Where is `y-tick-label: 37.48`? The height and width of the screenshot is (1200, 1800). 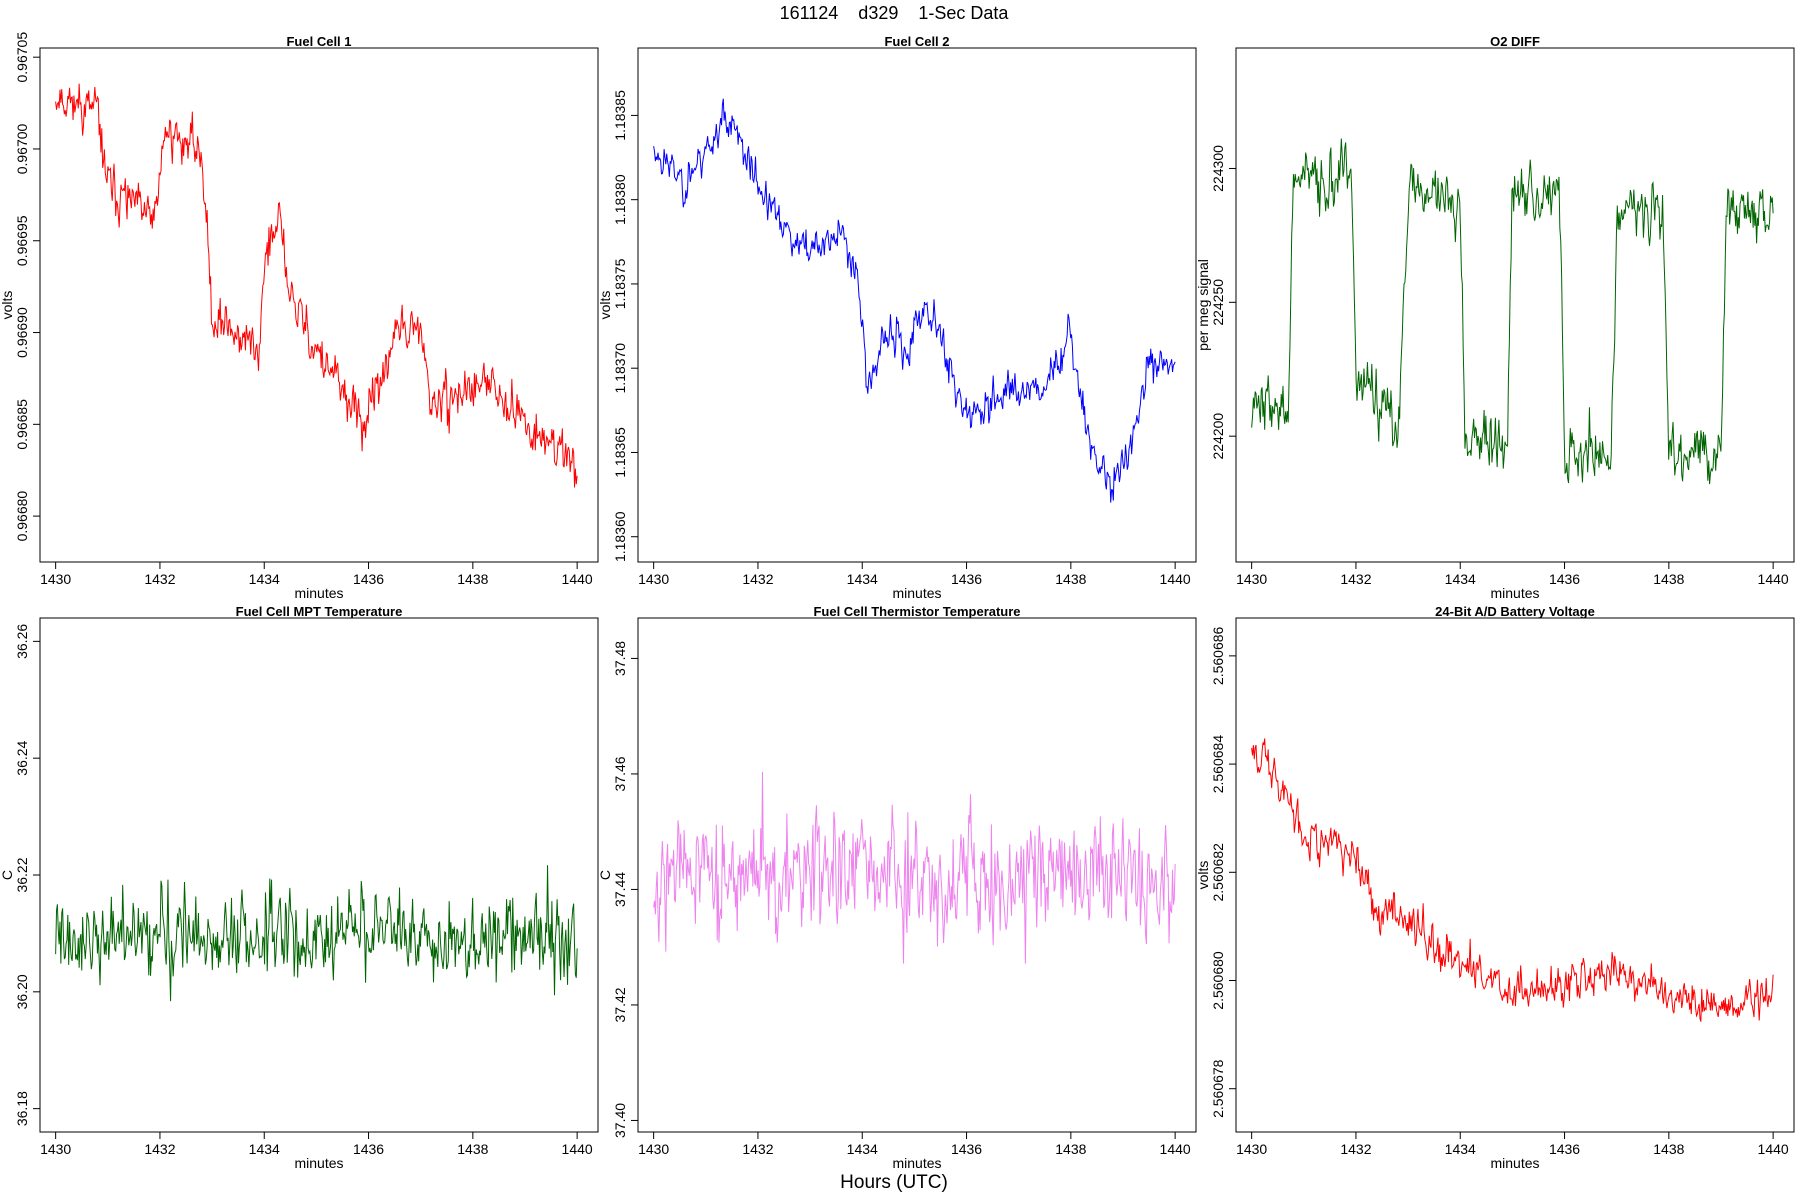 y-tick-label: 37.48 is located at coordinates (620, 658).